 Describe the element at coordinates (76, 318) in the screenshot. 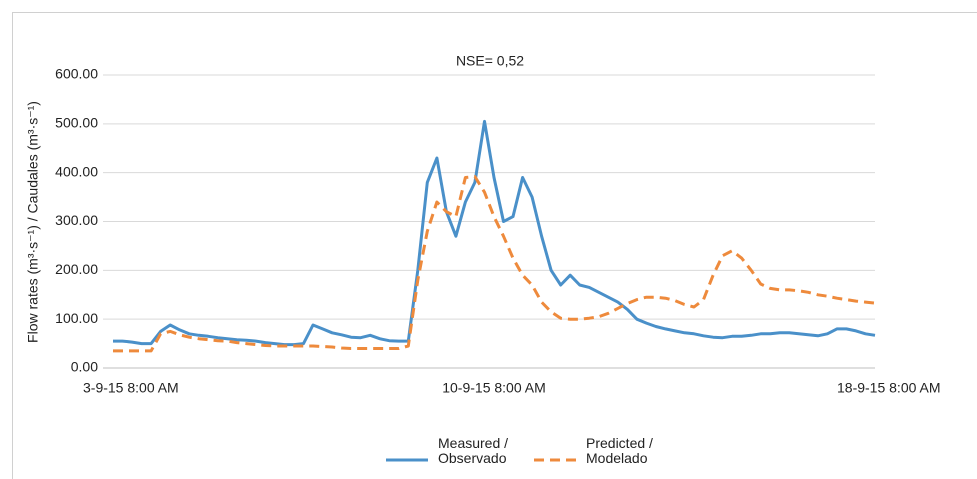

I see `y-tick-label: 100.00` at that location.